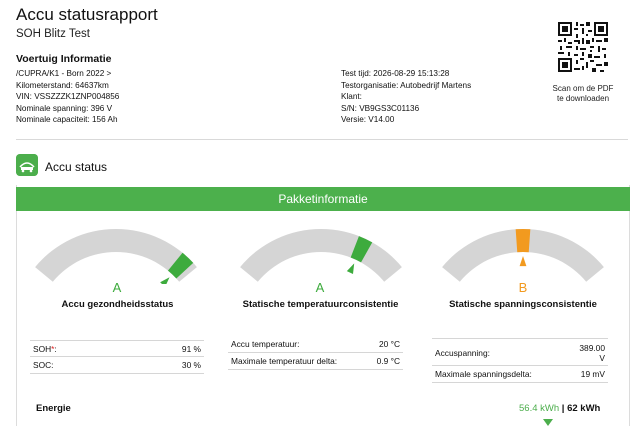 The image size is (640, 426). Describe the element at coordinates (117, 287) in the screenshot. I see `health-grade: A` at that location.